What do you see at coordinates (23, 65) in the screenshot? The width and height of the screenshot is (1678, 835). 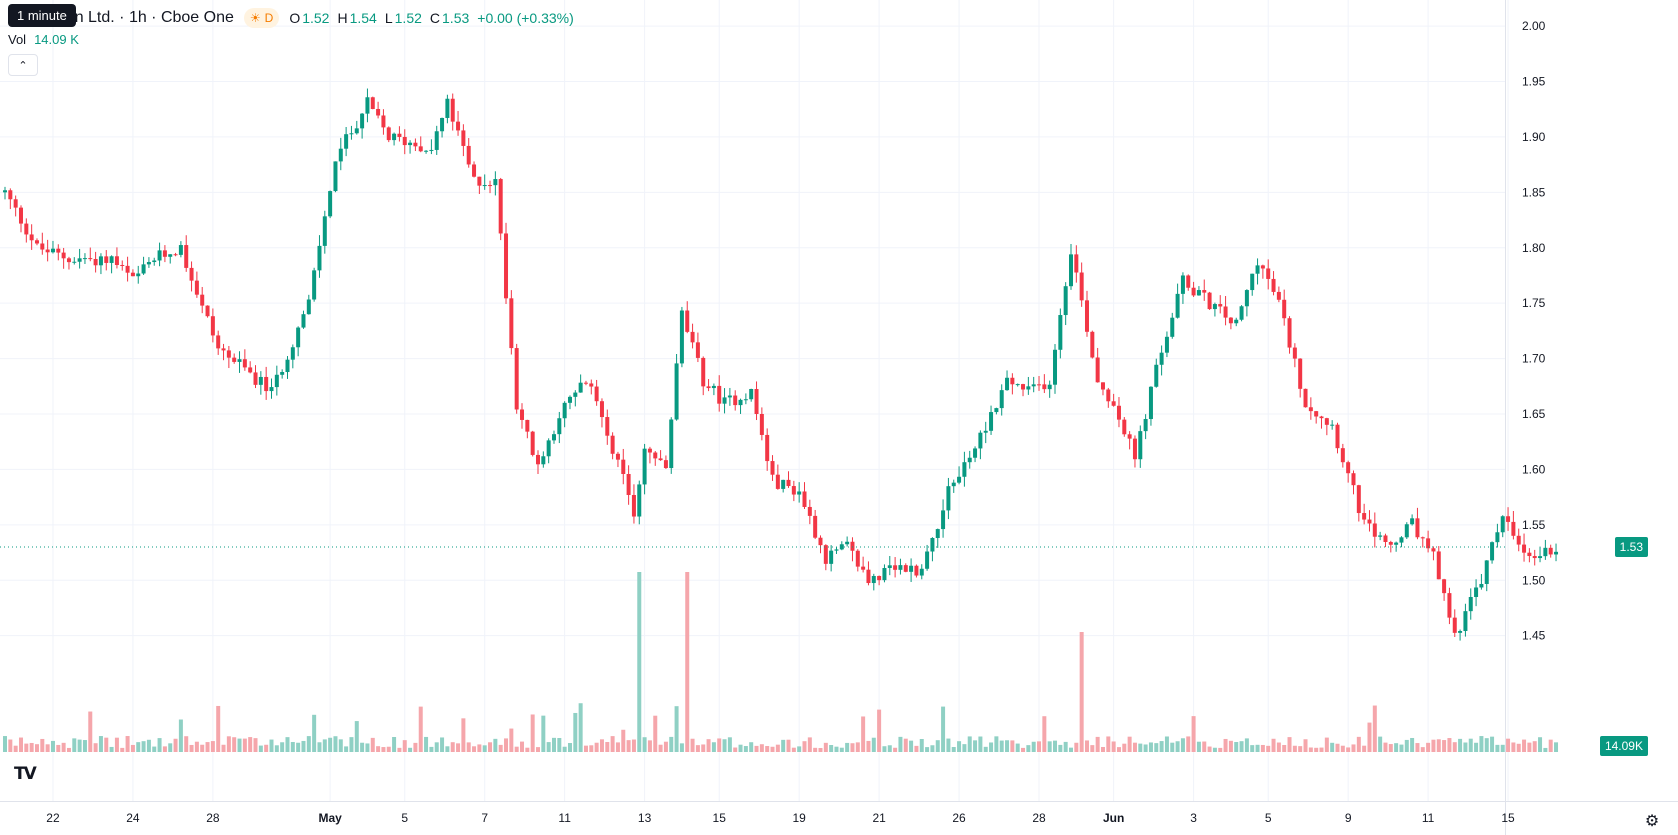 I see `collapse-legend-button: ⌃` at bounding box center [23, 65].